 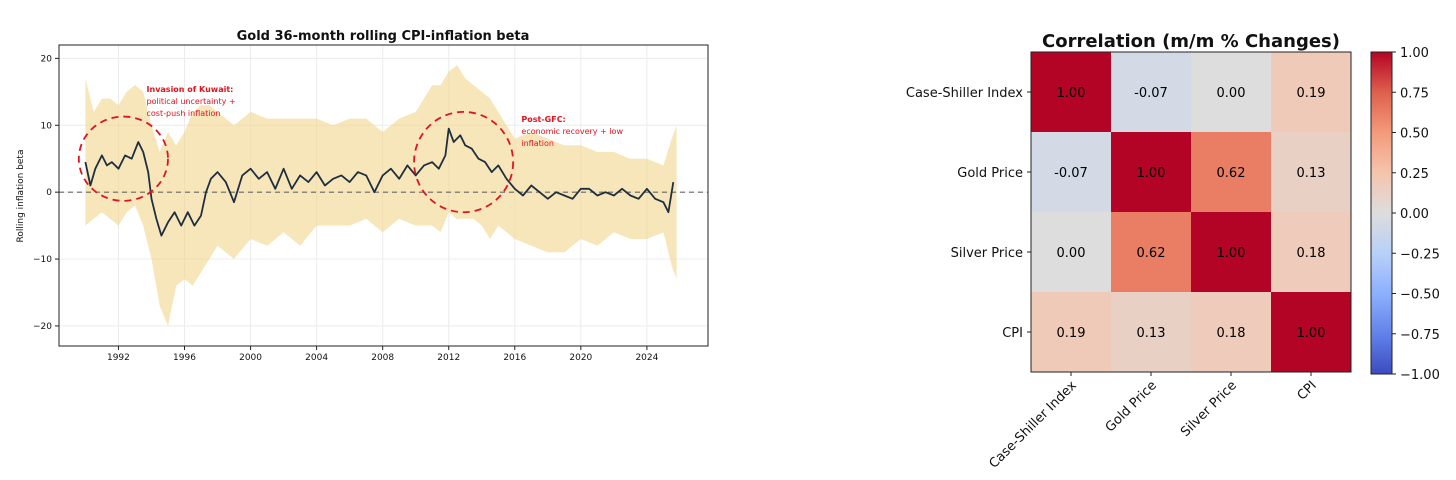 I want to click on y-axis-label: Rolling inflation beta, so click(x=21, y=196).